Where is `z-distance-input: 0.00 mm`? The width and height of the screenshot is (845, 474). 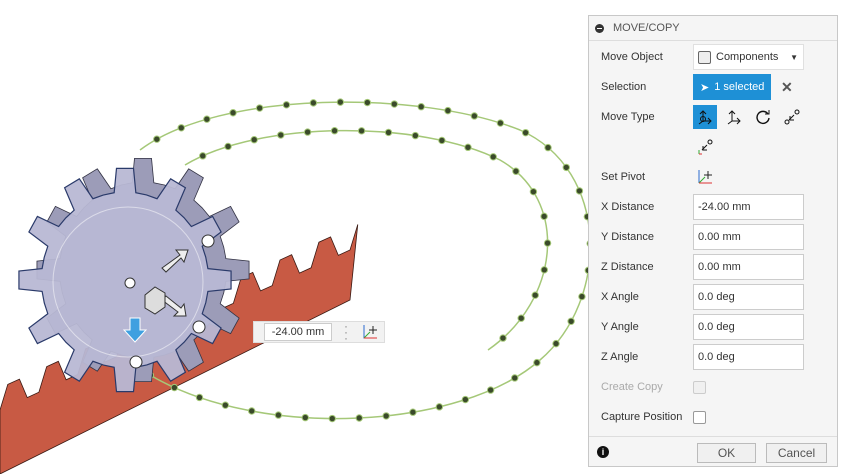
z-distance-input: 0.00 mm is located at coordinates (748, 267).